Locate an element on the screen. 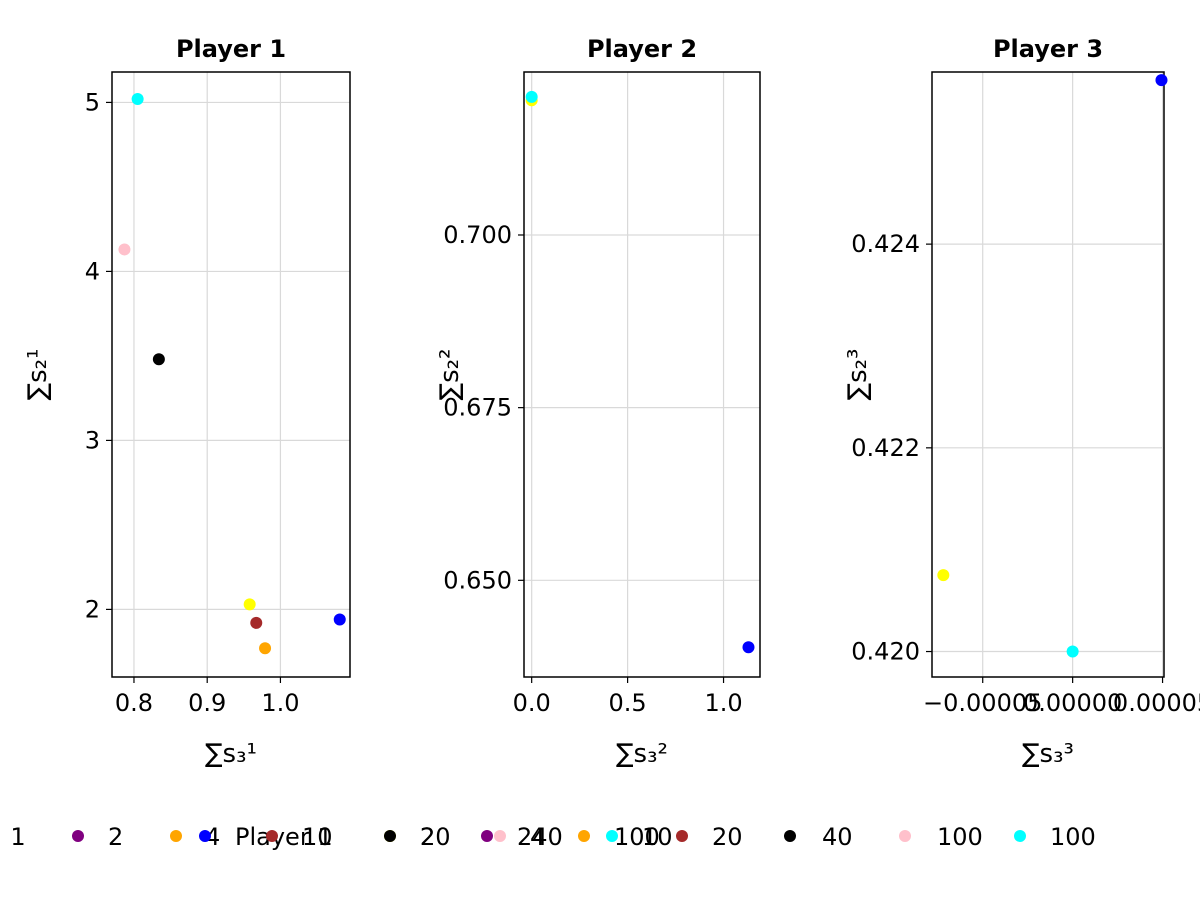 The width and height of the screenshot is (1200, 900). x-tick-label: 0.8 is located at coordinates (134, 703).